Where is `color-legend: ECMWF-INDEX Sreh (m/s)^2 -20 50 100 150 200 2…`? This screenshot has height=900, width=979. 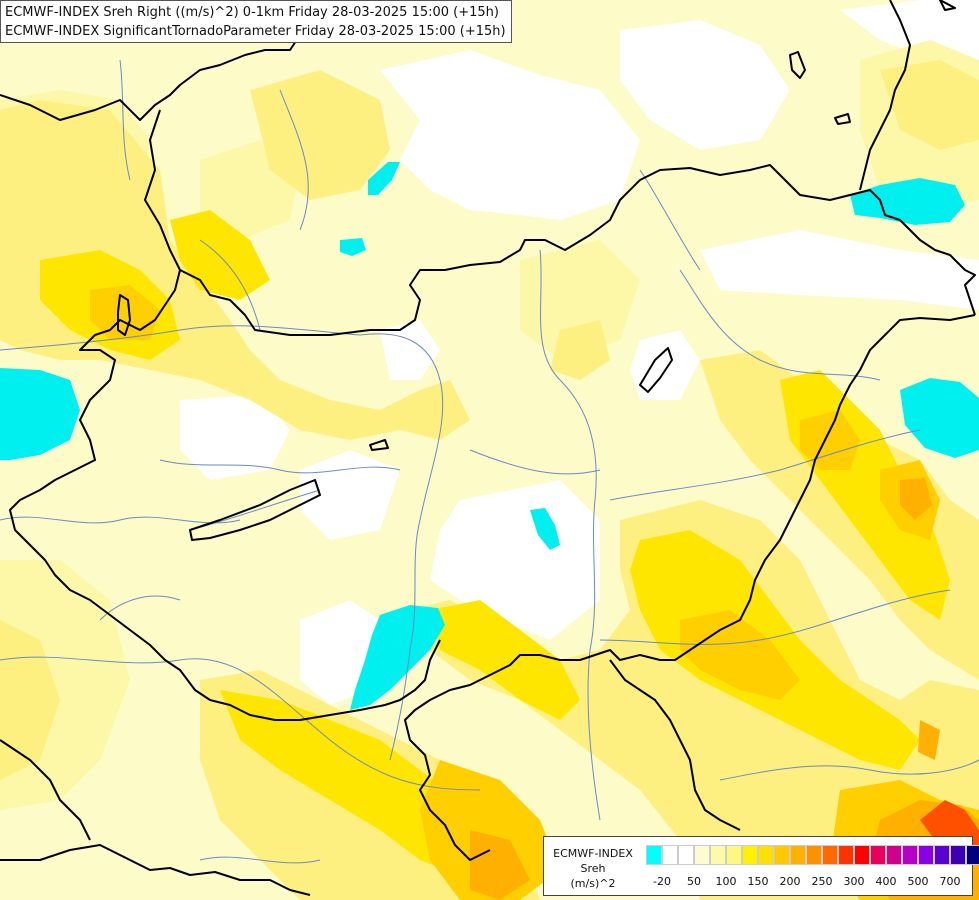
color-legend: ECMWF-INDEX Sreh (m/s)^2 -20 50 100 150 200 2… is located at coordinates (761, 866).